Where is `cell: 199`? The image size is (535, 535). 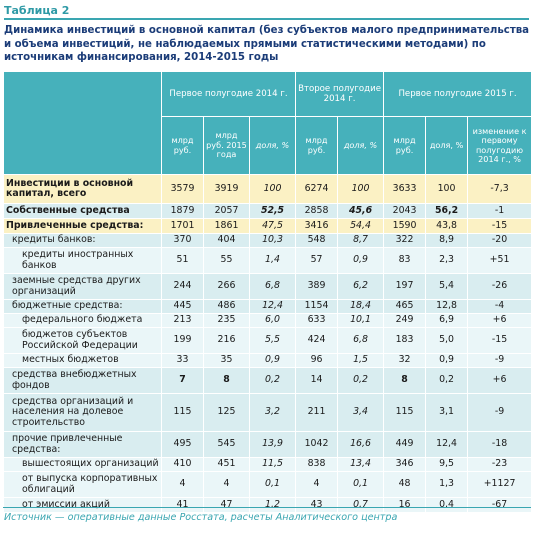
cell: 199 is located at coordinates (182, 340).